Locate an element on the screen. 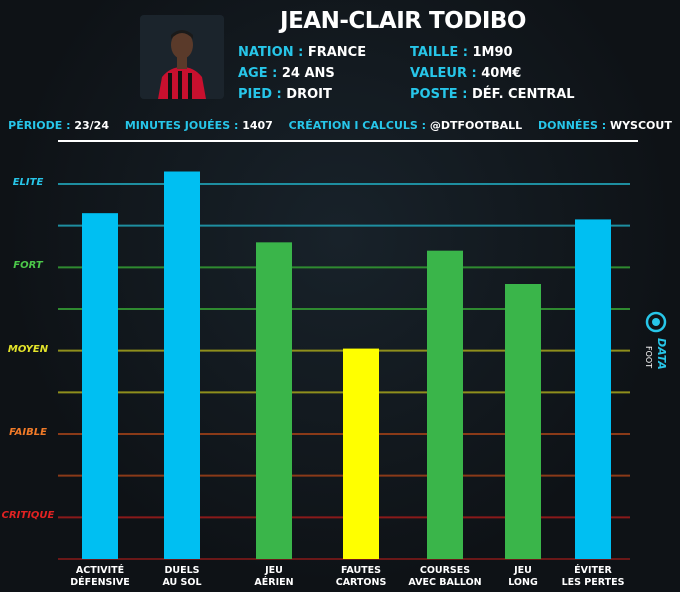  age-info: AGE : 24 ANS is located at coordinates (286, 73).